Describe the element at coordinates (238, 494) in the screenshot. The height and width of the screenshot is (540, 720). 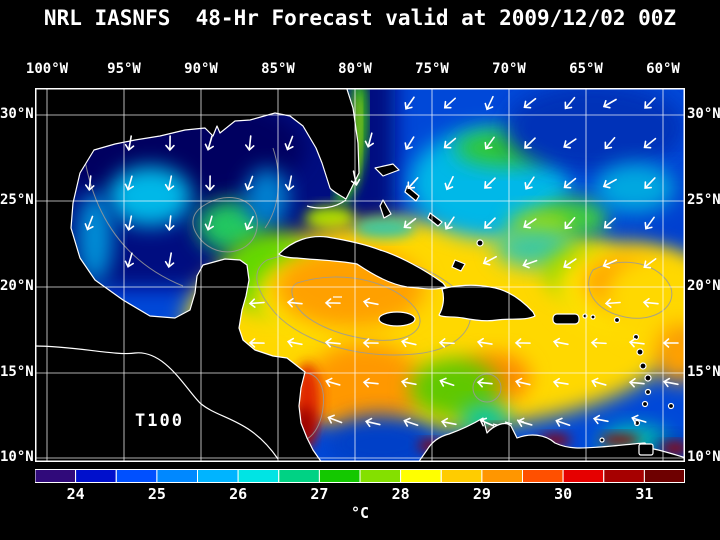
I see `colorbar-tick-26: 26` at that location.